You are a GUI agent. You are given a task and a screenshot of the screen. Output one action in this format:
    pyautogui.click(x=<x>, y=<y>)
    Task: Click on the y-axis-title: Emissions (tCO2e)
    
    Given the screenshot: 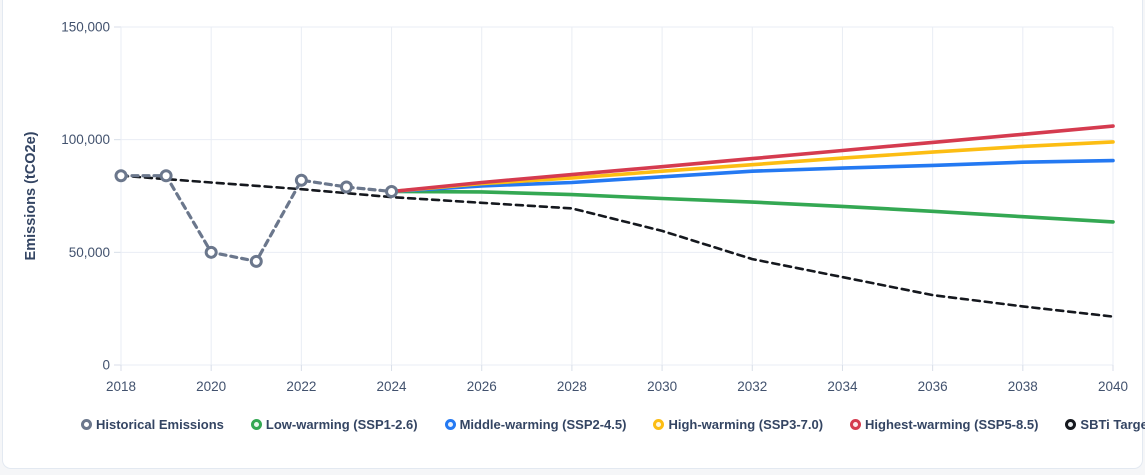 What is the action you would take?
    pyautogui.click(x=31, y=195)
    